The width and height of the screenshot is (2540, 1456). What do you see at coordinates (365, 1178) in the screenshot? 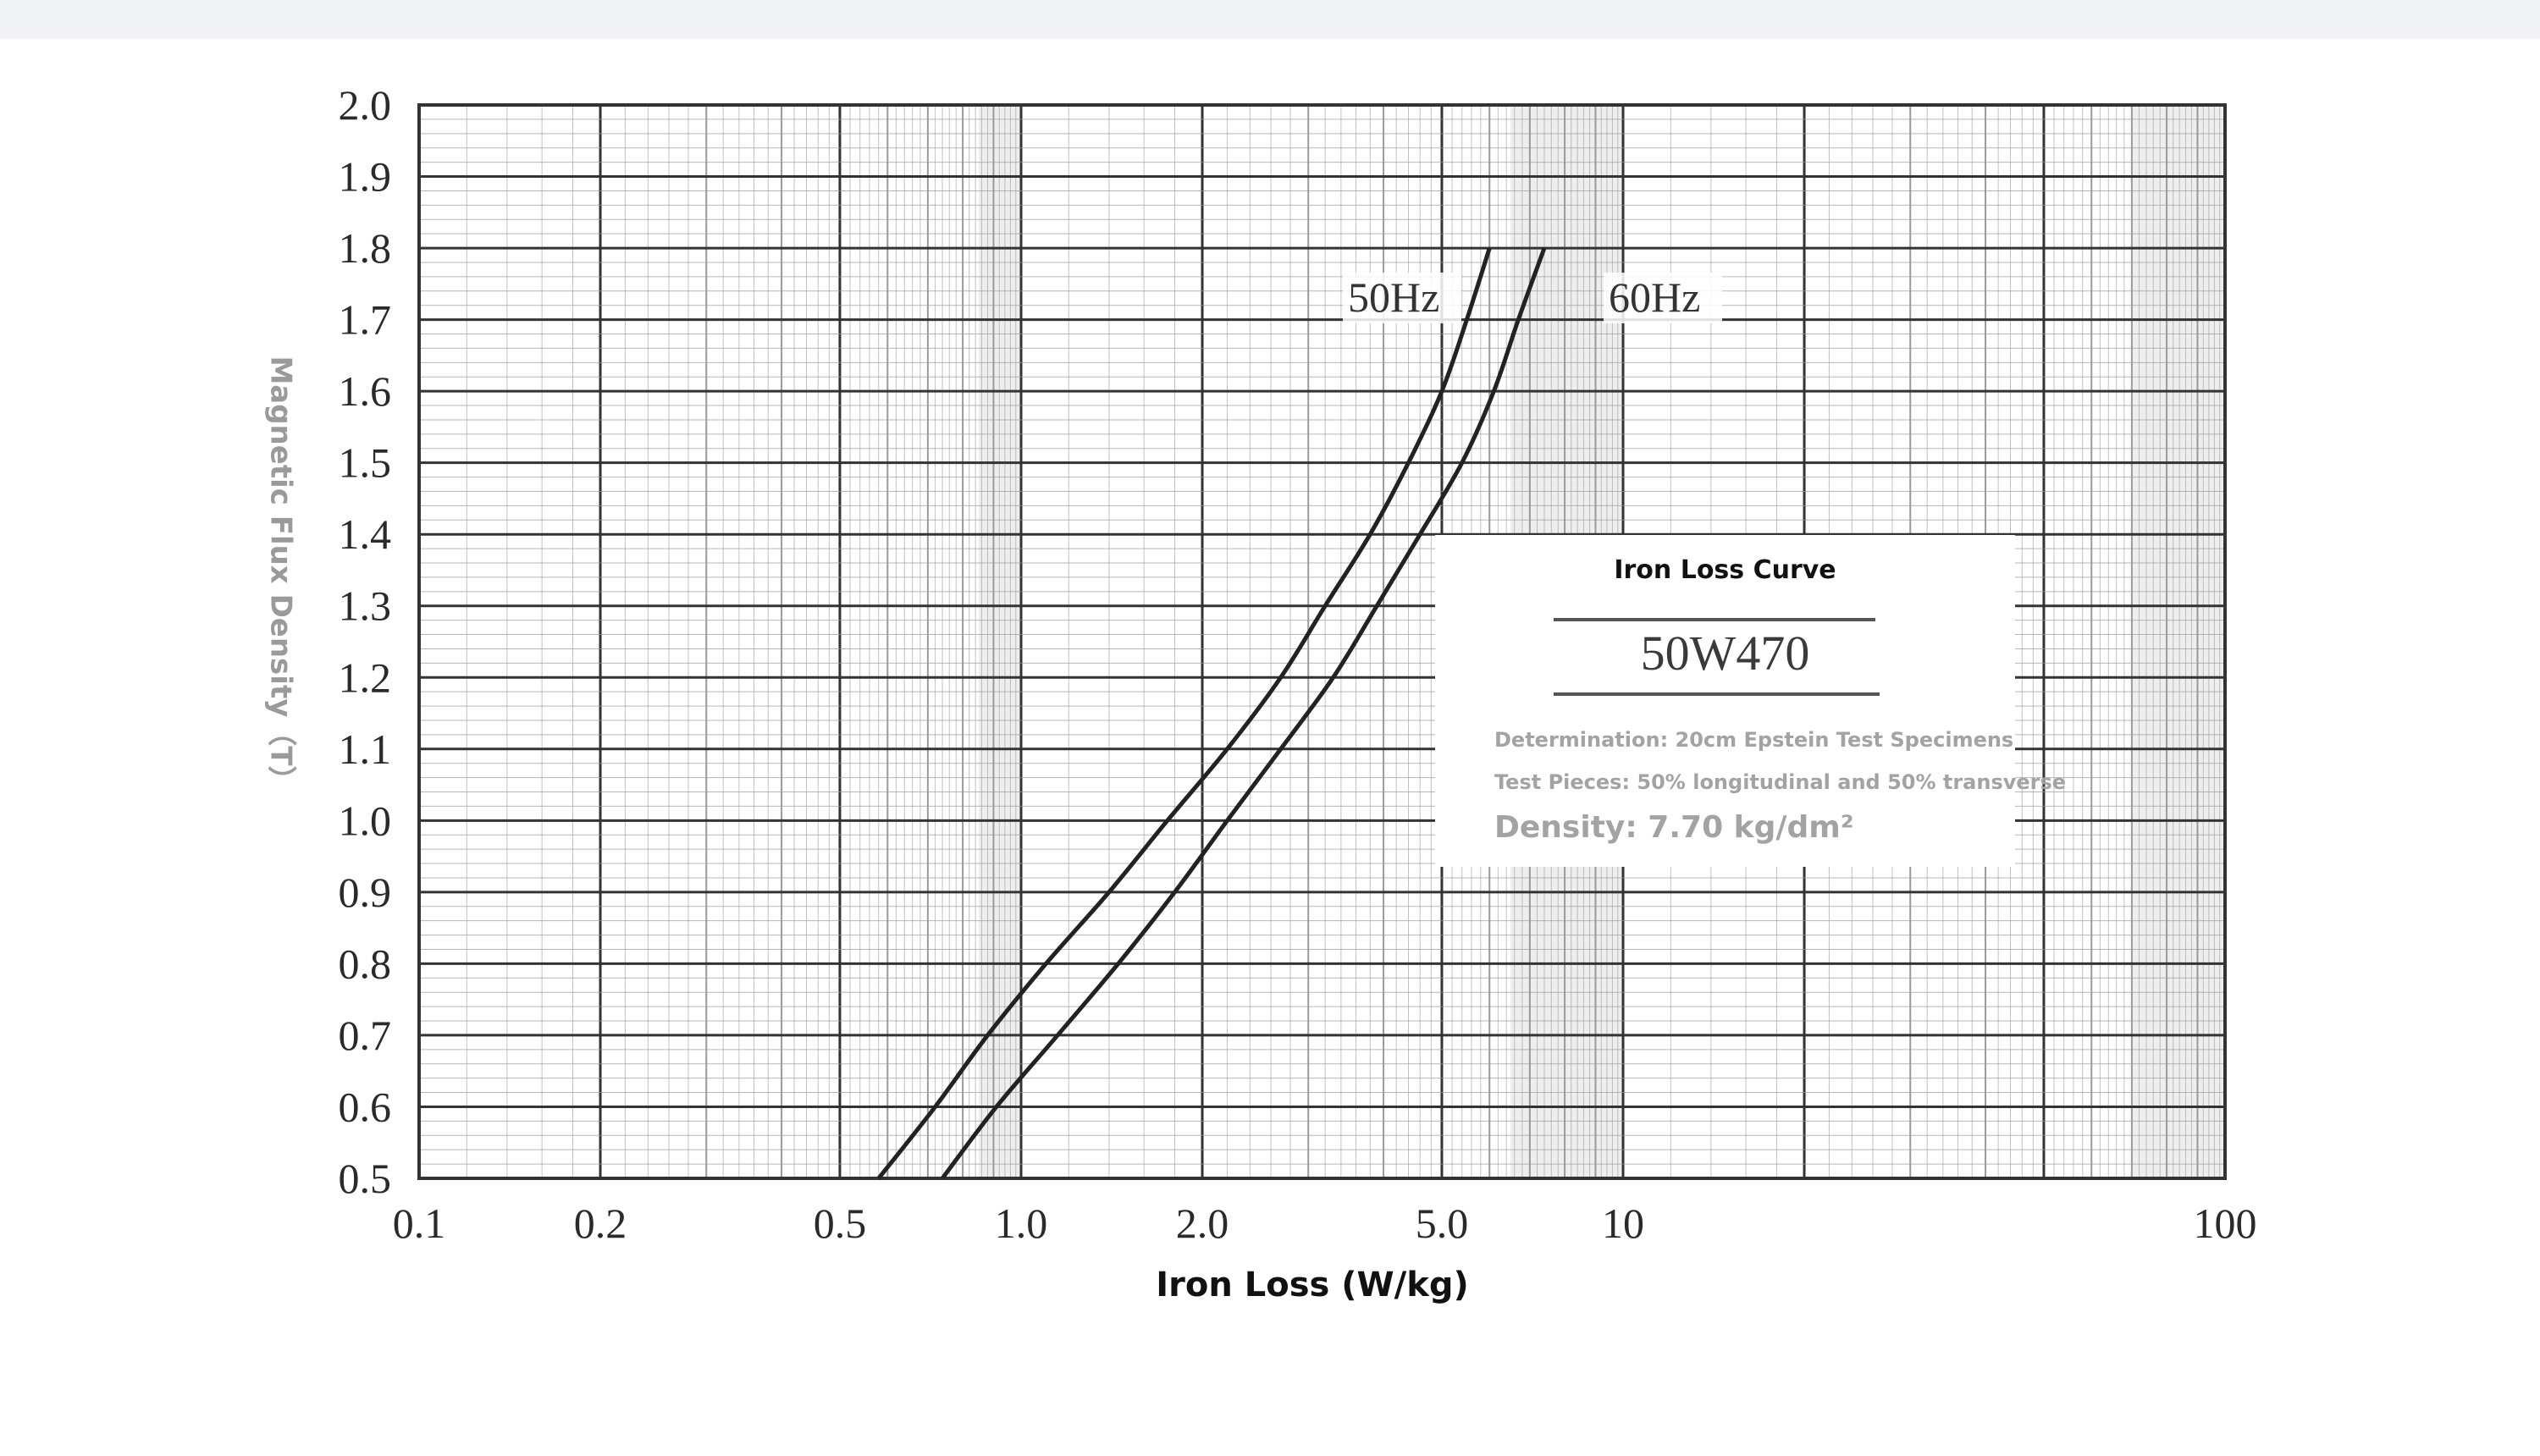
I see `y-tick-label: 0.5` at bounding box center [365, 1178].